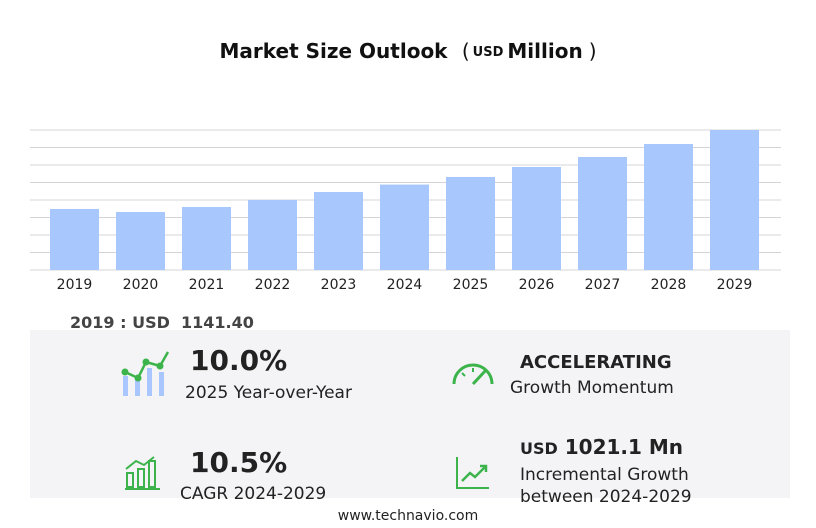 Image resolution: width=816 pixels, height=528 pixels. I want to click on x-tick-label: 2027, so click(603, 285).